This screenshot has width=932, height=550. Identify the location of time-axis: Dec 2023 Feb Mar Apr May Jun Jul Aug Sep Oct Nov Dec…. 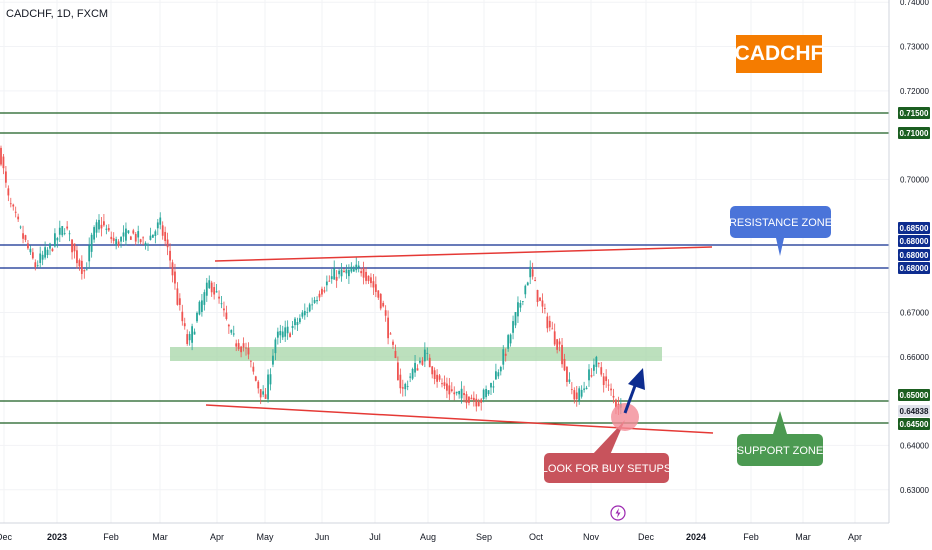
(431, 537).